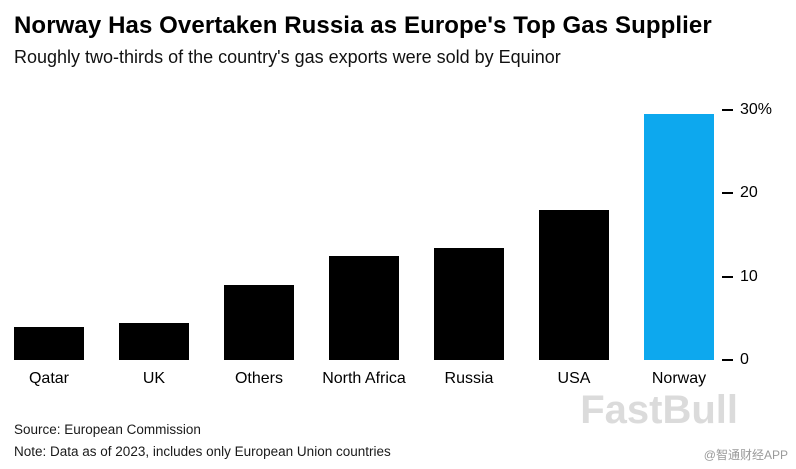 This screenshot has width=796, height=469. What do you see at coordinates (364, 378) in the screenshot?
I see `x-axis-label: North Africa` at bounding box center [364, 378].